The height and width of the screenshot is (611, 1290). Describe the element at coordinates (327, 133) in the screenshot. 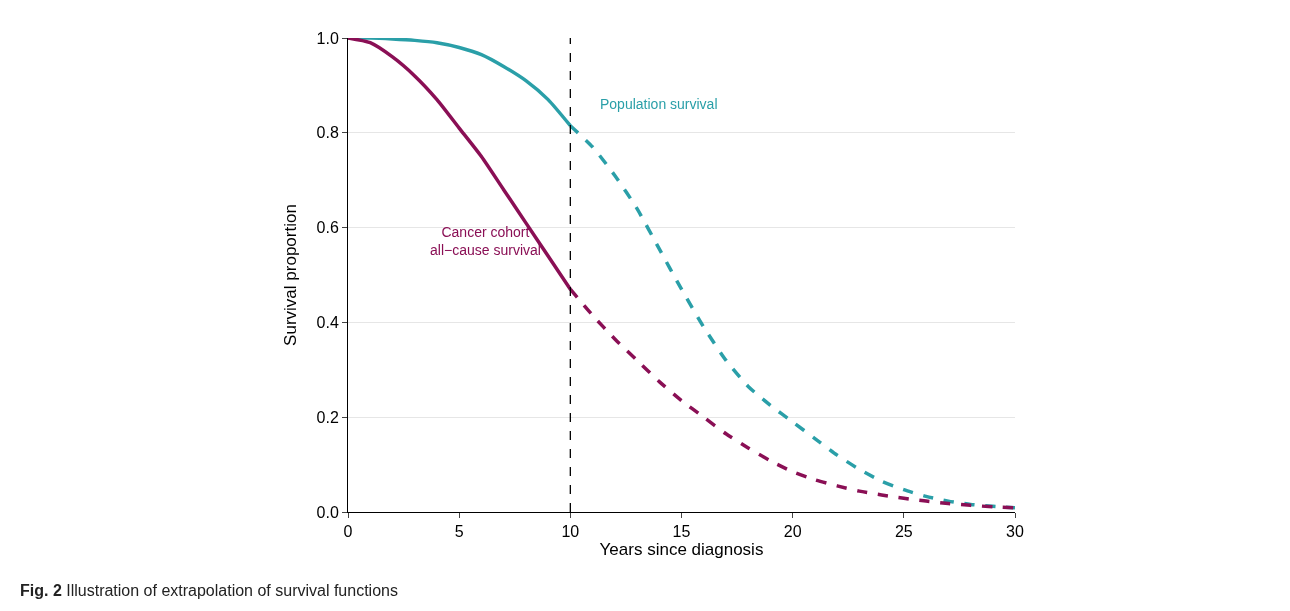

I see `y-tick-label: 0.8` at that location.